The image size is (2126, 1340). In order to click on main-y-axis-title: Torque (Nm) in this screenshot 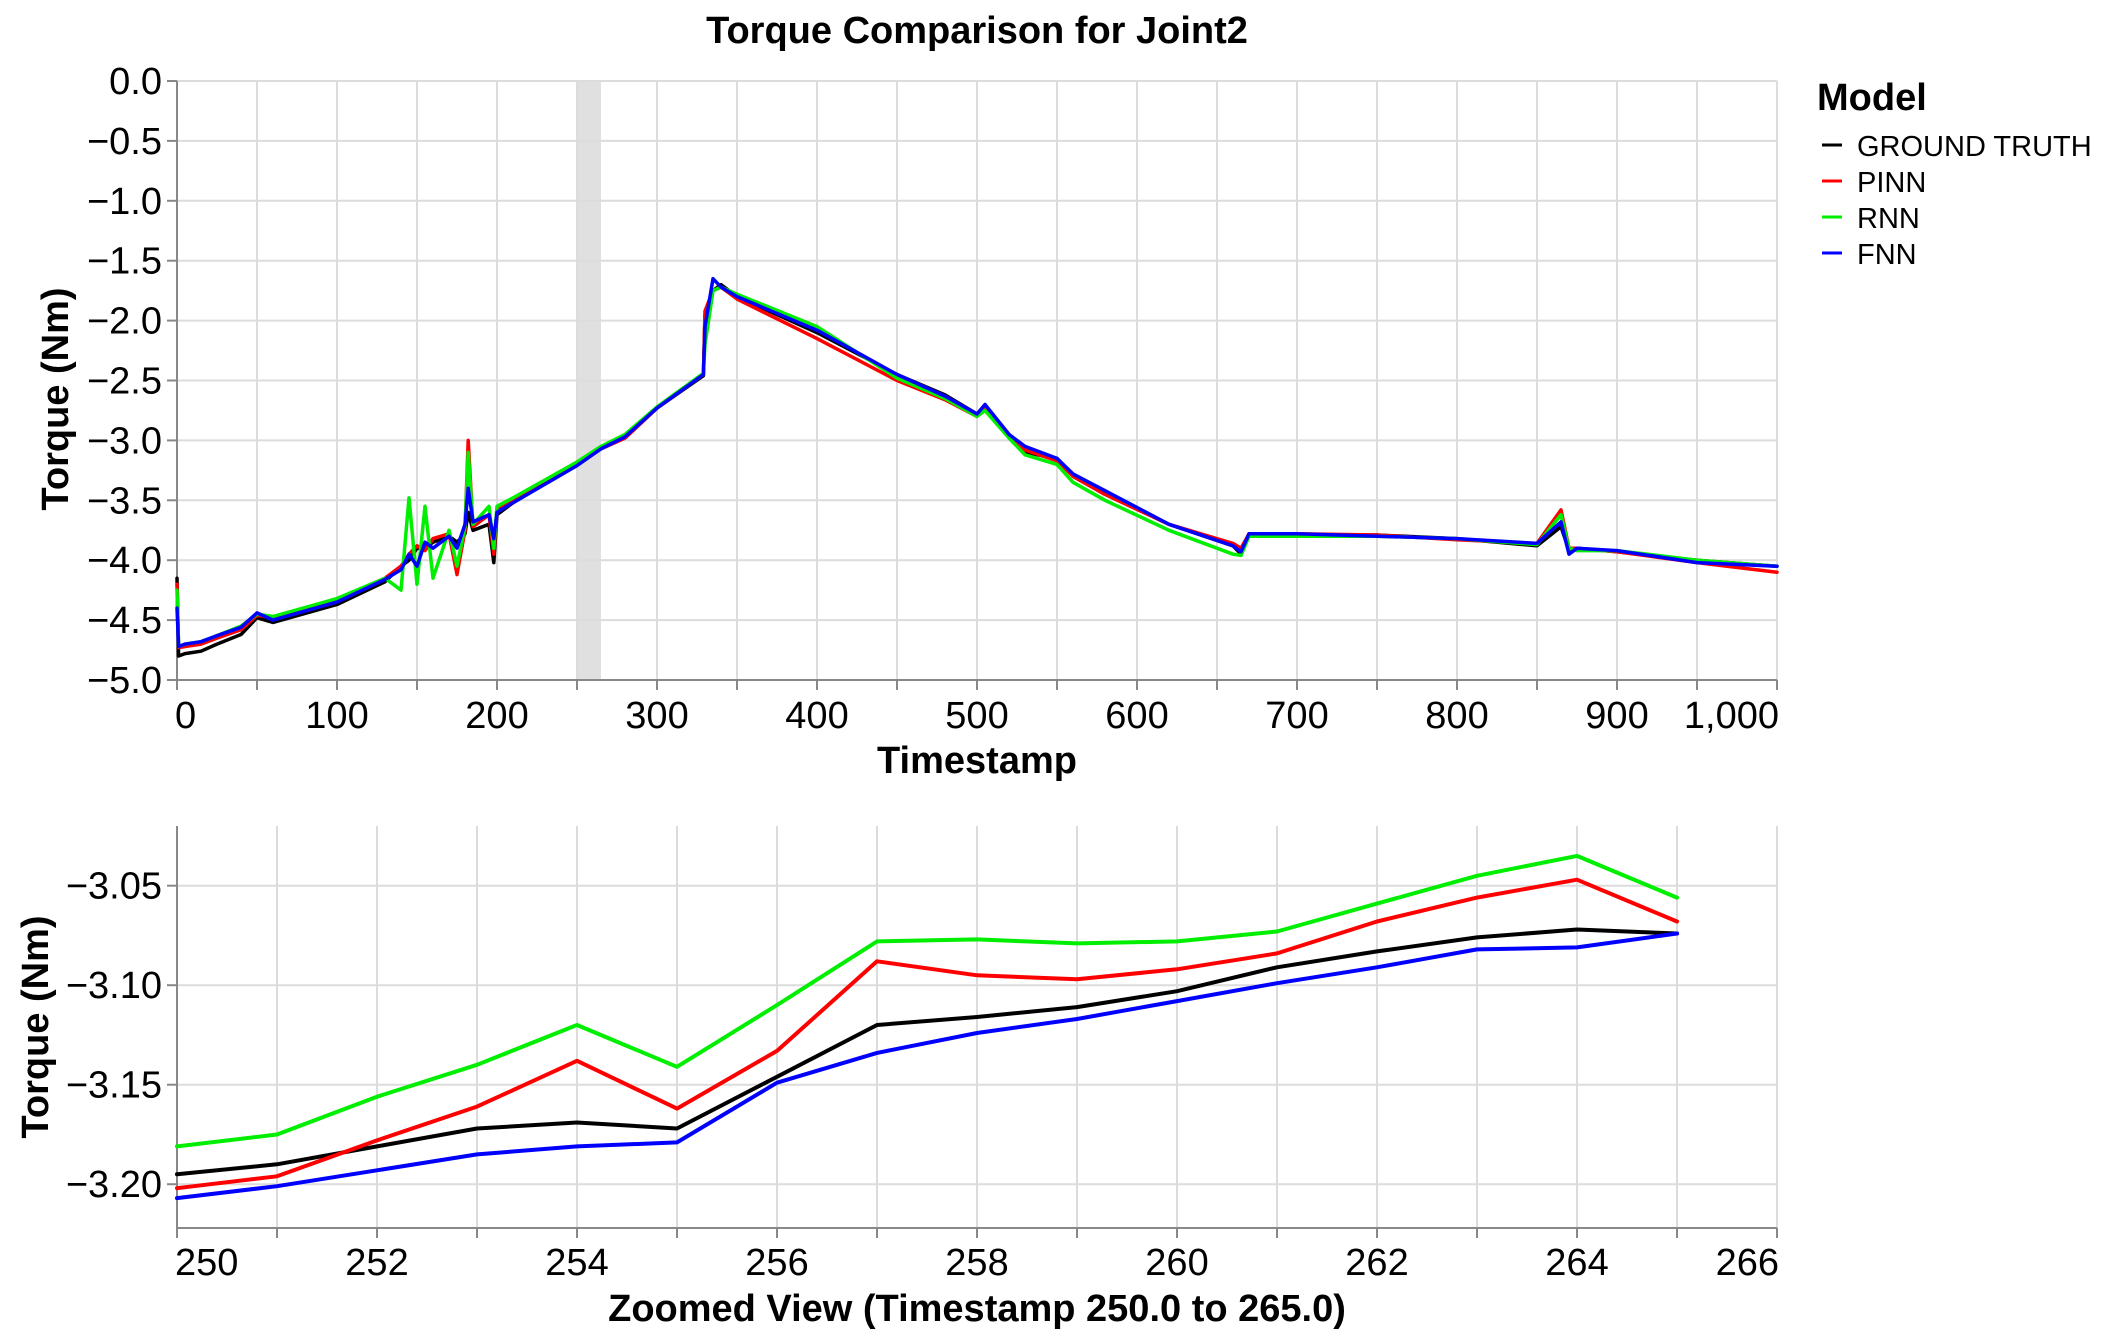, I will do `click(56, 398)`.